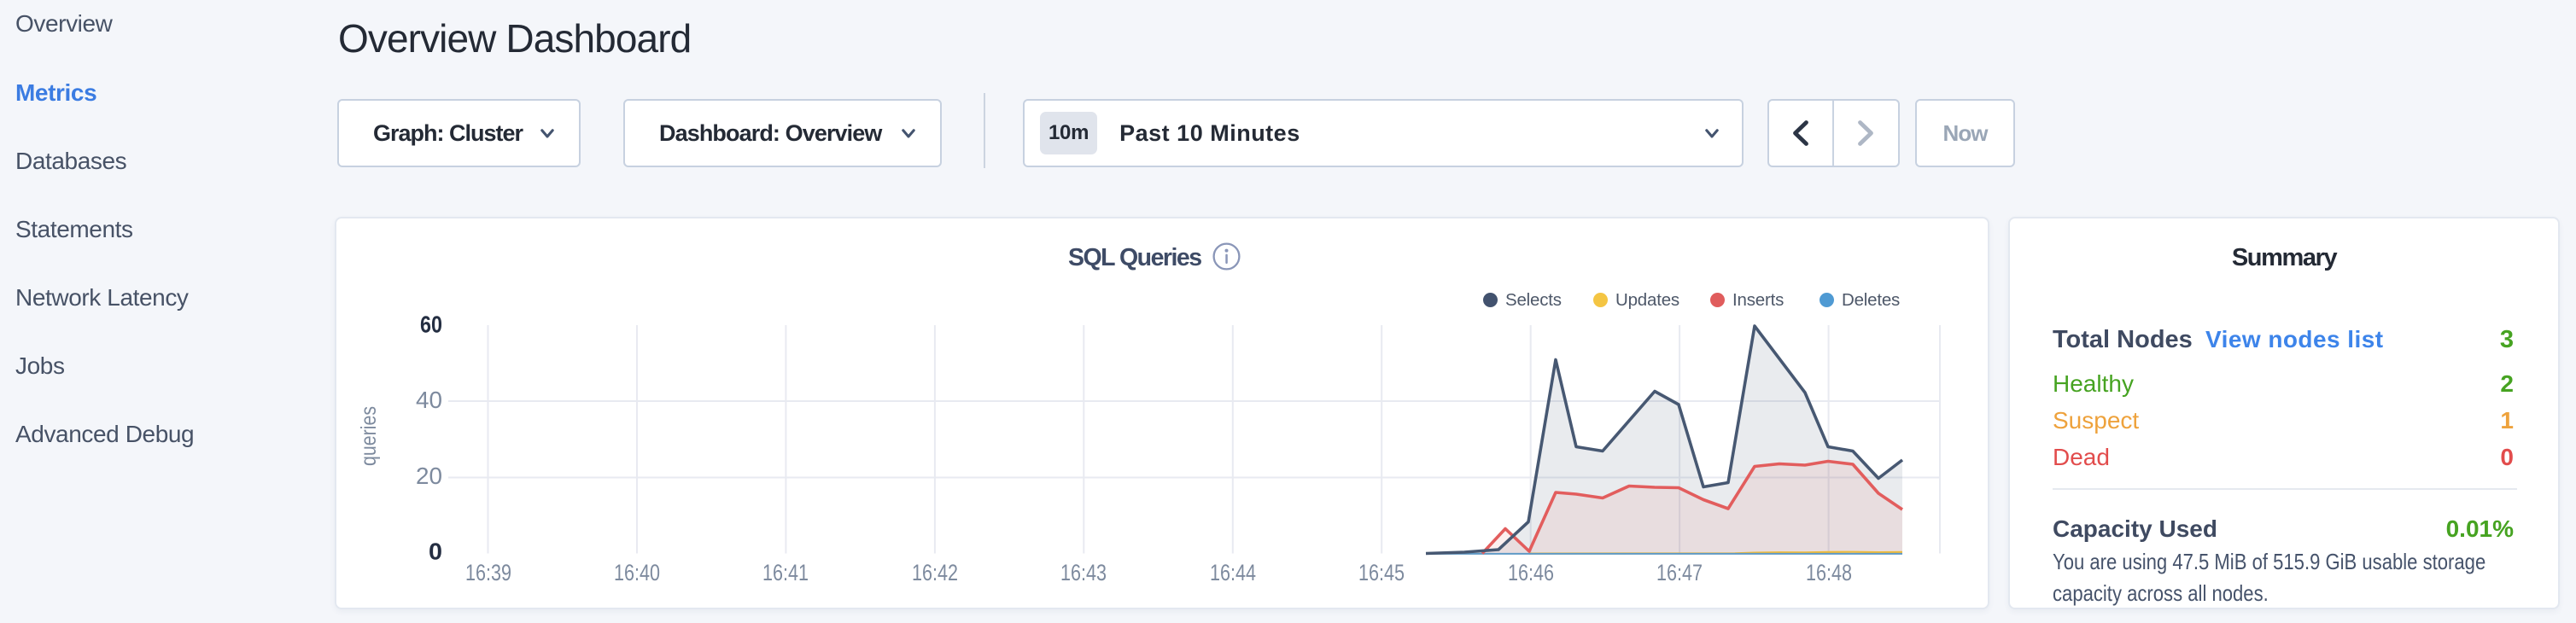 This screenshot has width=2576, height=623. What do you see at coordinates (1083, 572) in the screenshot?
I see `svg-text: 16:43` at bounding box center [1083, 572].